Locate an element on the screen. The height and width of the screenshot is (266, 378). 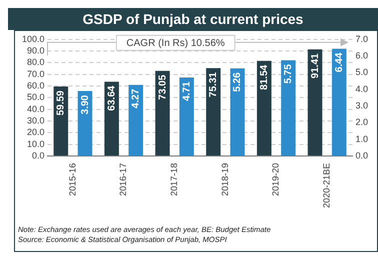
y-tick-label: 20.0 is located at coordinates (35, 132).